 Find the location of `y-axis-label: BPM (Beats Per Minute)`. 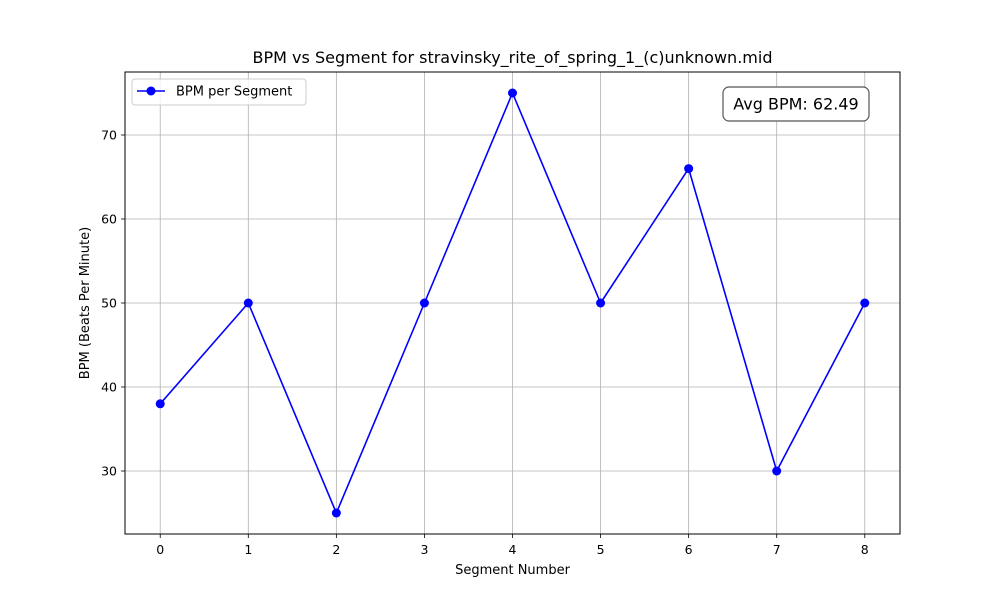

y-axis-label: BPM (Beats Per Minute) is located at coordinates (85, 303).